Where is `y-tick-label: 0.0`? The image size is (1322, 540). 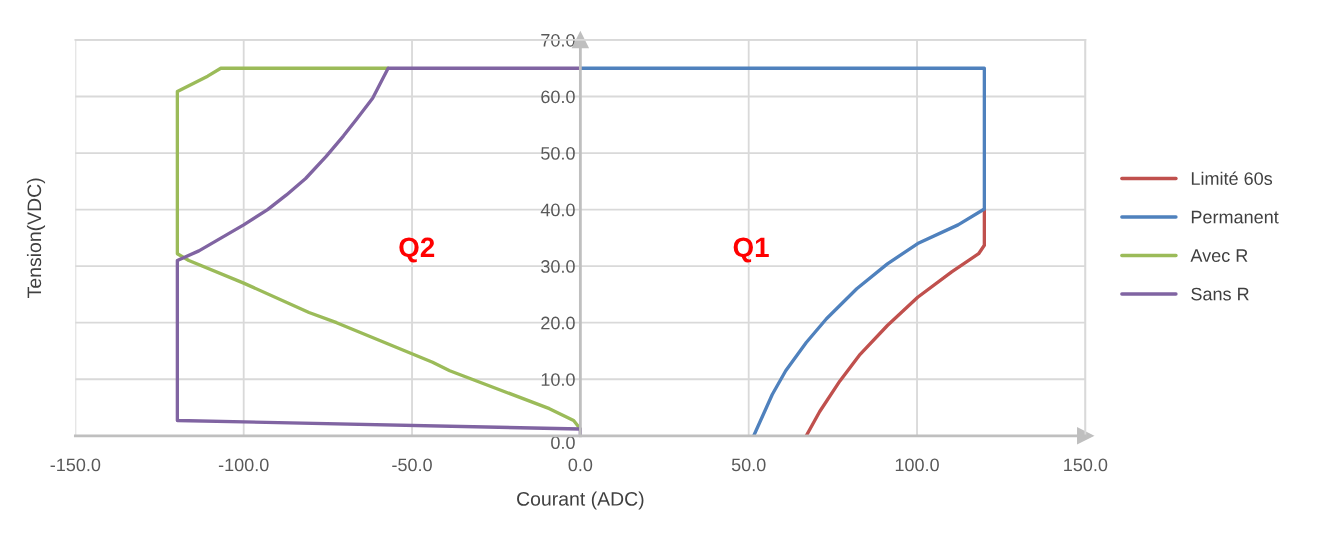 y-tick-label: 0.0 is located at coordinates (563, 443).